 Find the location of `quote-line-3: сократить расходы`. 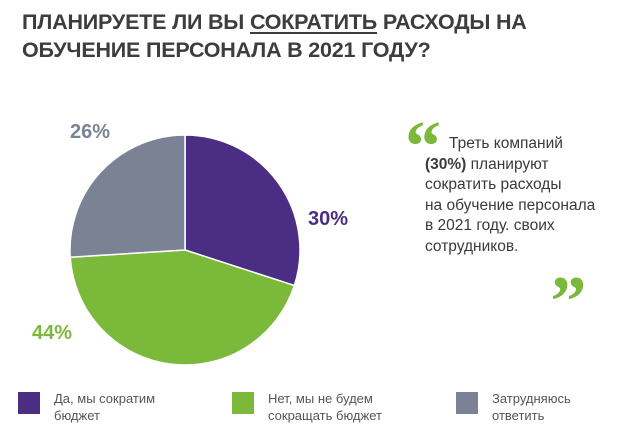

quote-line-3: сократить расходы is located at coordinates (493, 184).